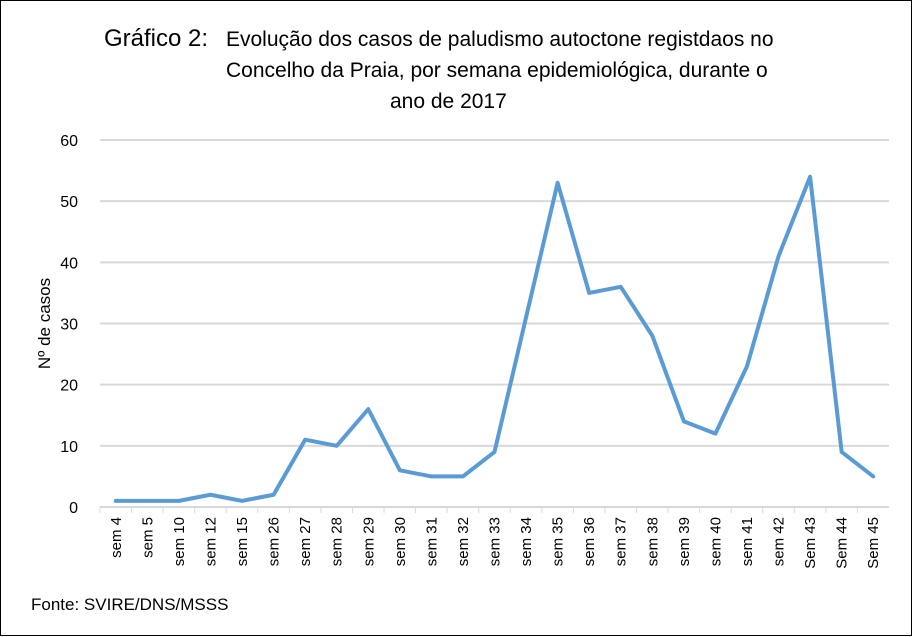 This screenshot has height=637, width=912. Describe the element at coordinates (69, 141) in the screenshot. I see `y-tick-label: 60` at that location.